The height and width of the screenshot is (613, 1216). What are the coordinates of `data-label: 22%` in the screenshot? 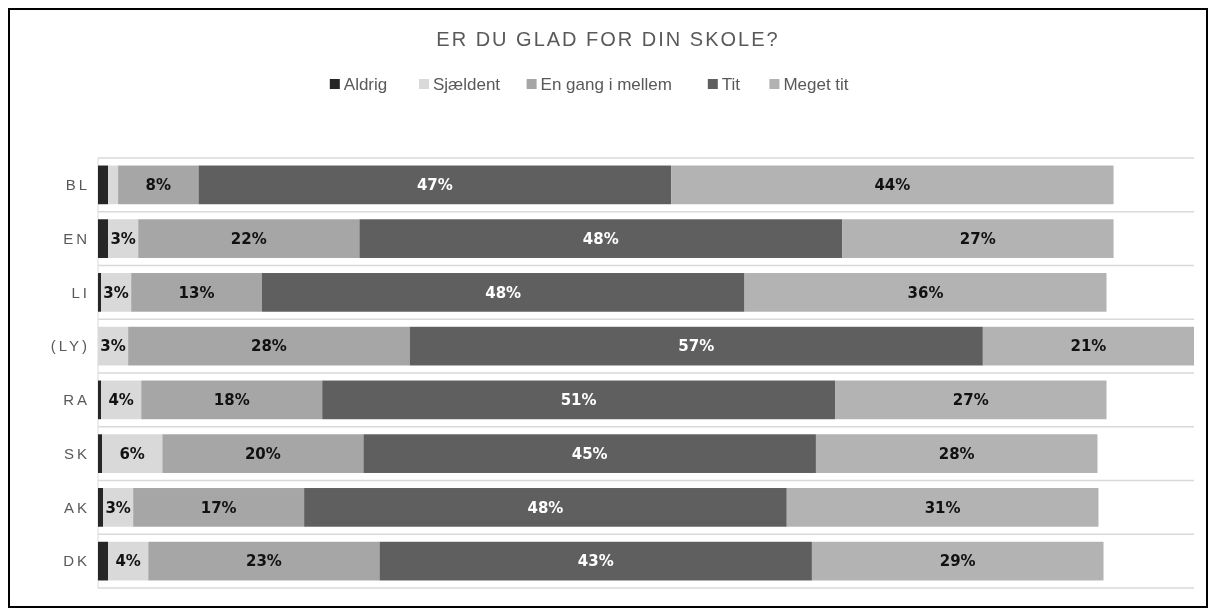 It's located at (248, 238).